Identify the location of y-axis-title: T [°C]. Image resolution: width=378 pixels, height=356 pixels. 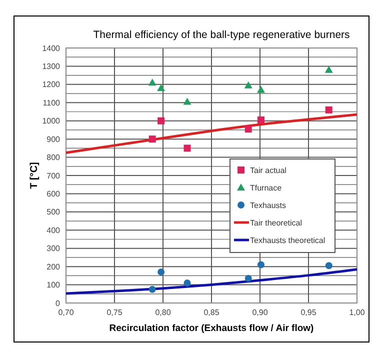
(34, 175).